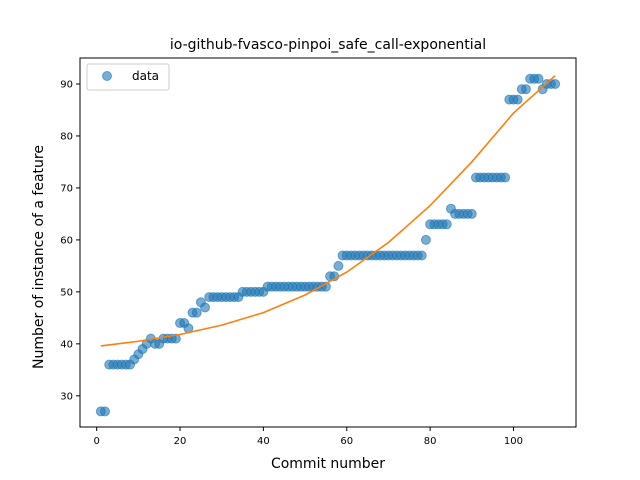 Image resolution: width=640 pixels, height=480 pixels. Describe the element at coordinates (328, 464) in the screenshot. I see `x-axis-label: Commit number` at that location.